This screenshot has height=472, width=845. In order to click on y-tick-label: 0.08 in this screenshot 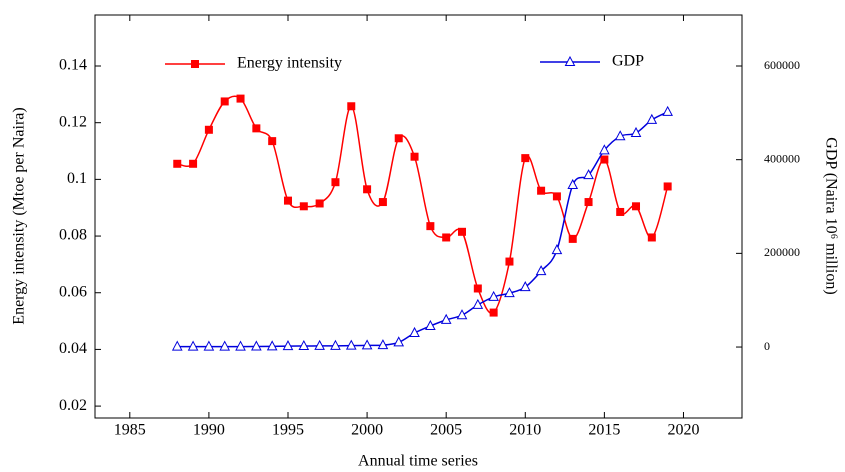, I will do `click(73, 235)`.